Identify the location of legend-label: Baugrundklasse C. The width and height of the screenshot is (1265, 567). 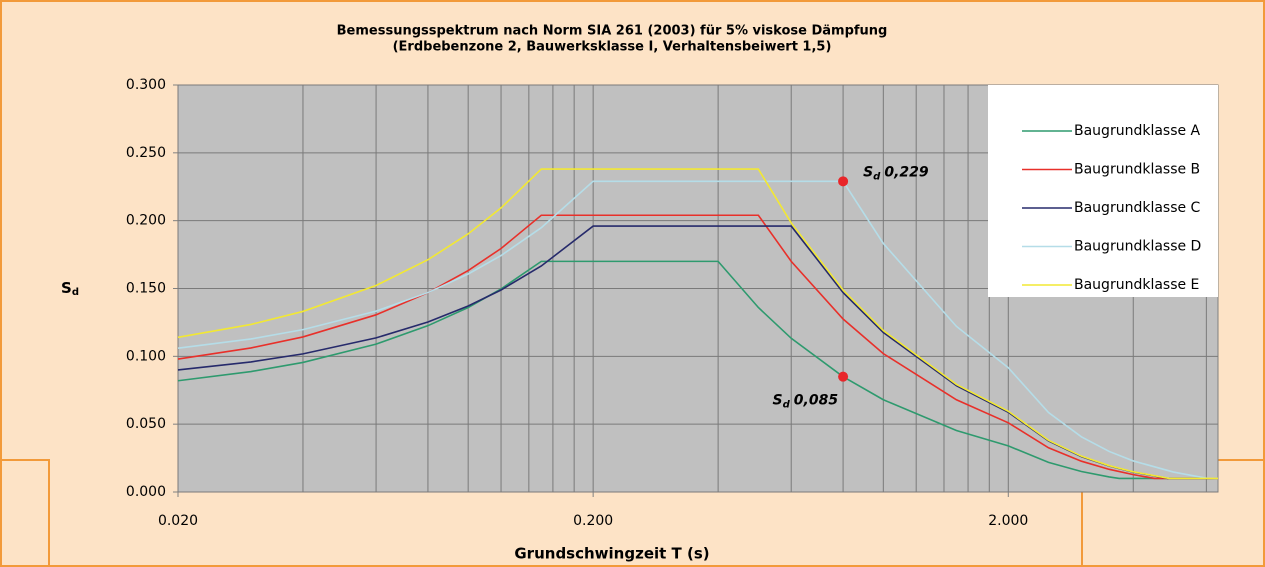
(1137, 208).